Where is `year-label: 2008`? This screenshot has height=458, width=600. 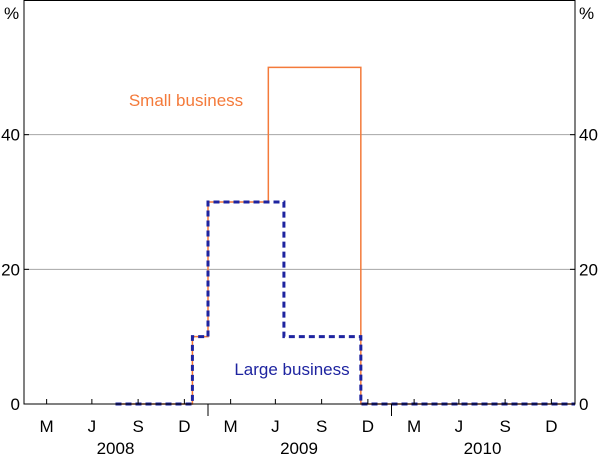
year-label: 2008 is located at coordinates (116, 448).